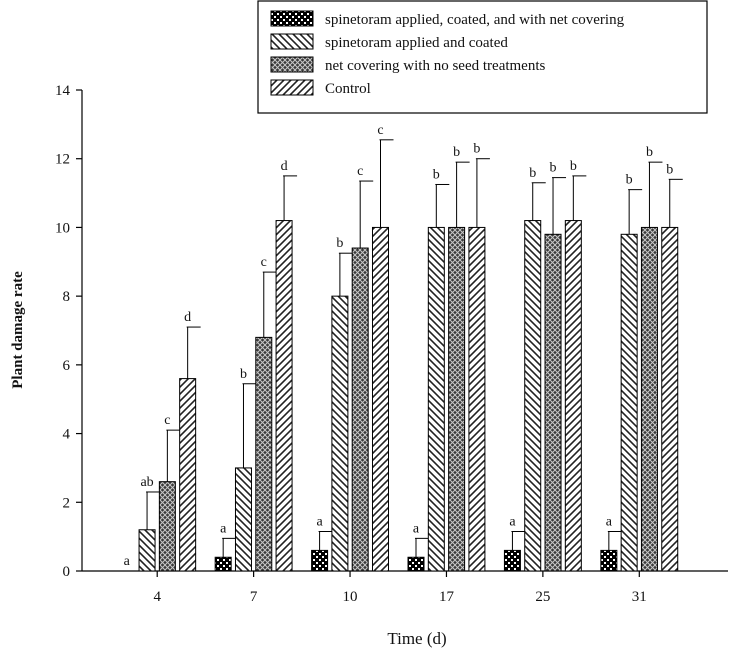 This screenshot has width=751, height=655. Describe the element at coordinates (67, 297) in the screenshot. I see `y-tick-label: 8` at that location.